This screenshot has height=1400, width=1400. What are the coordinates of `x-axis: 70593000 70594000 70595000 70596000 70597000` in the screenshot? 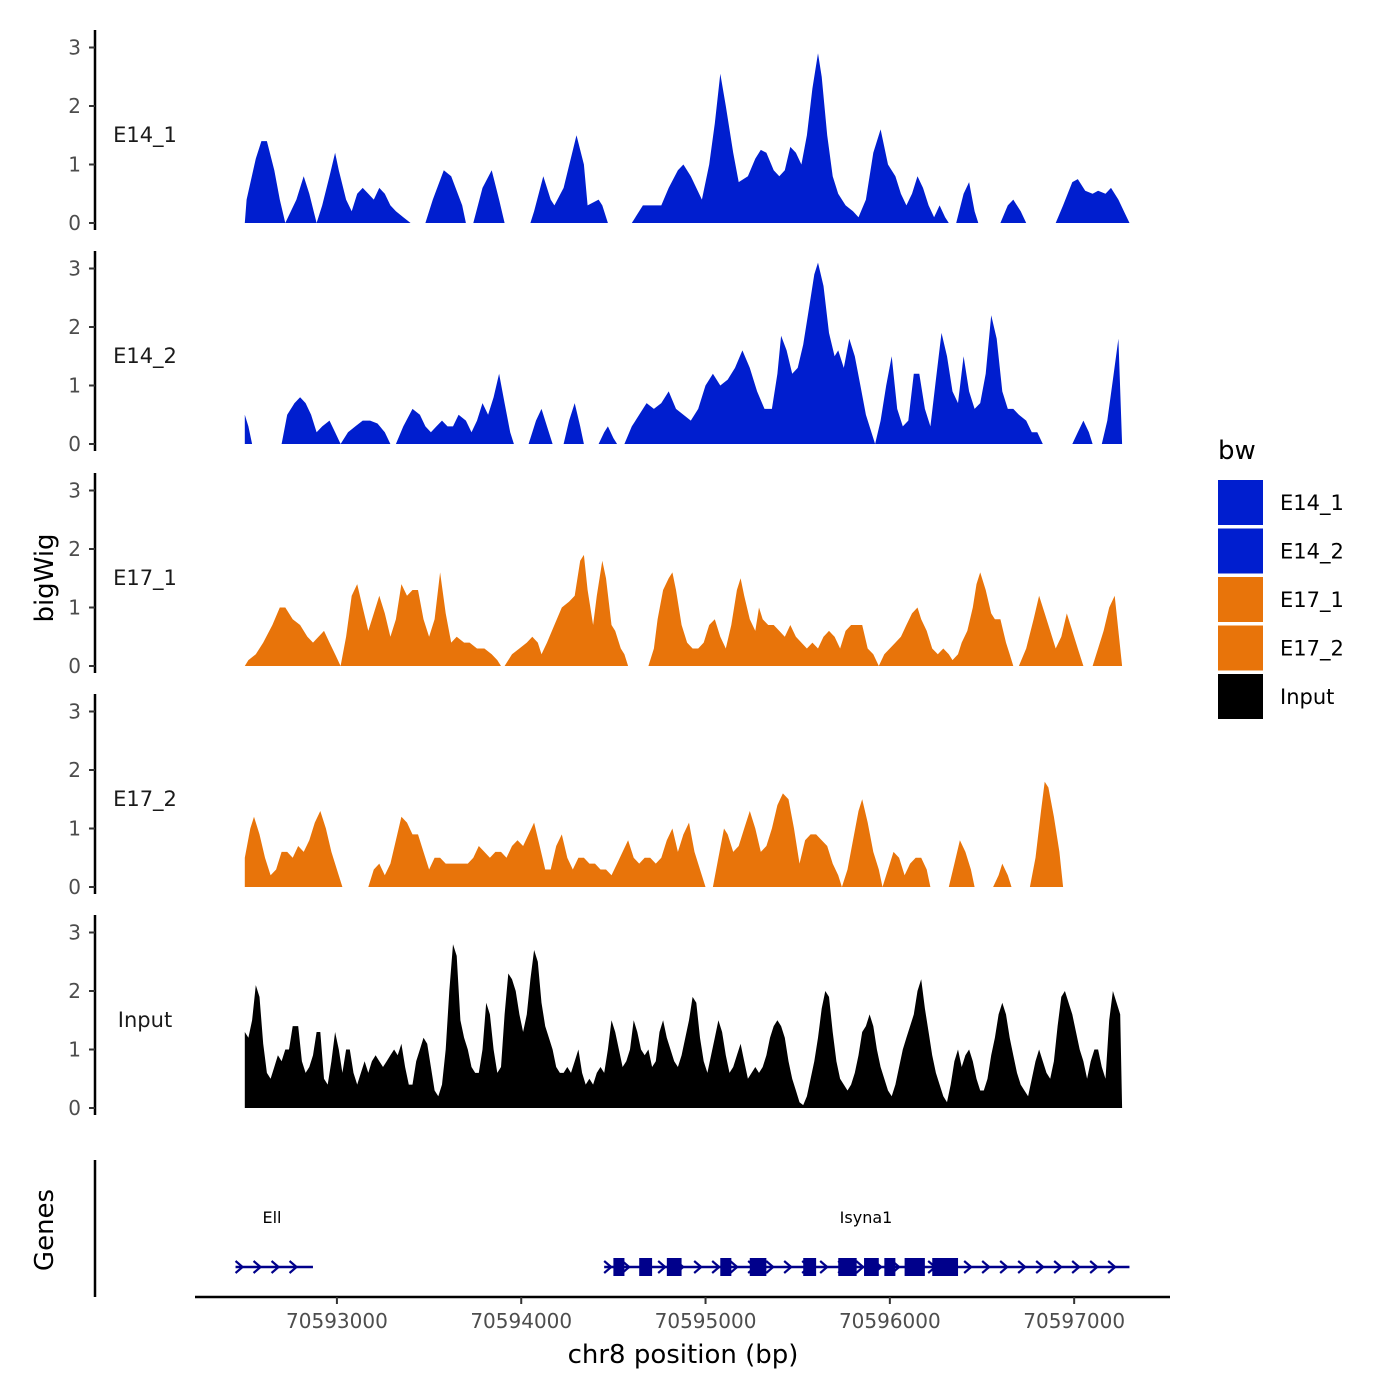 It's located at (682, 1314).